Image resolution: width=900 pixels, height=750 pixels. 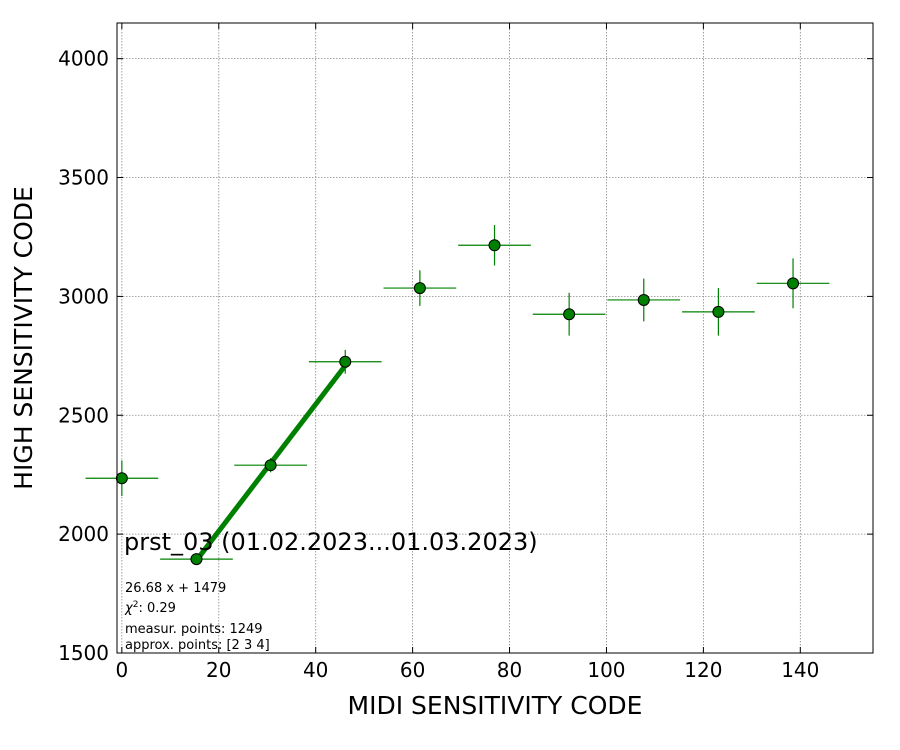 I want to click on y-tick-label: 3500, so click(x=83, y=178).